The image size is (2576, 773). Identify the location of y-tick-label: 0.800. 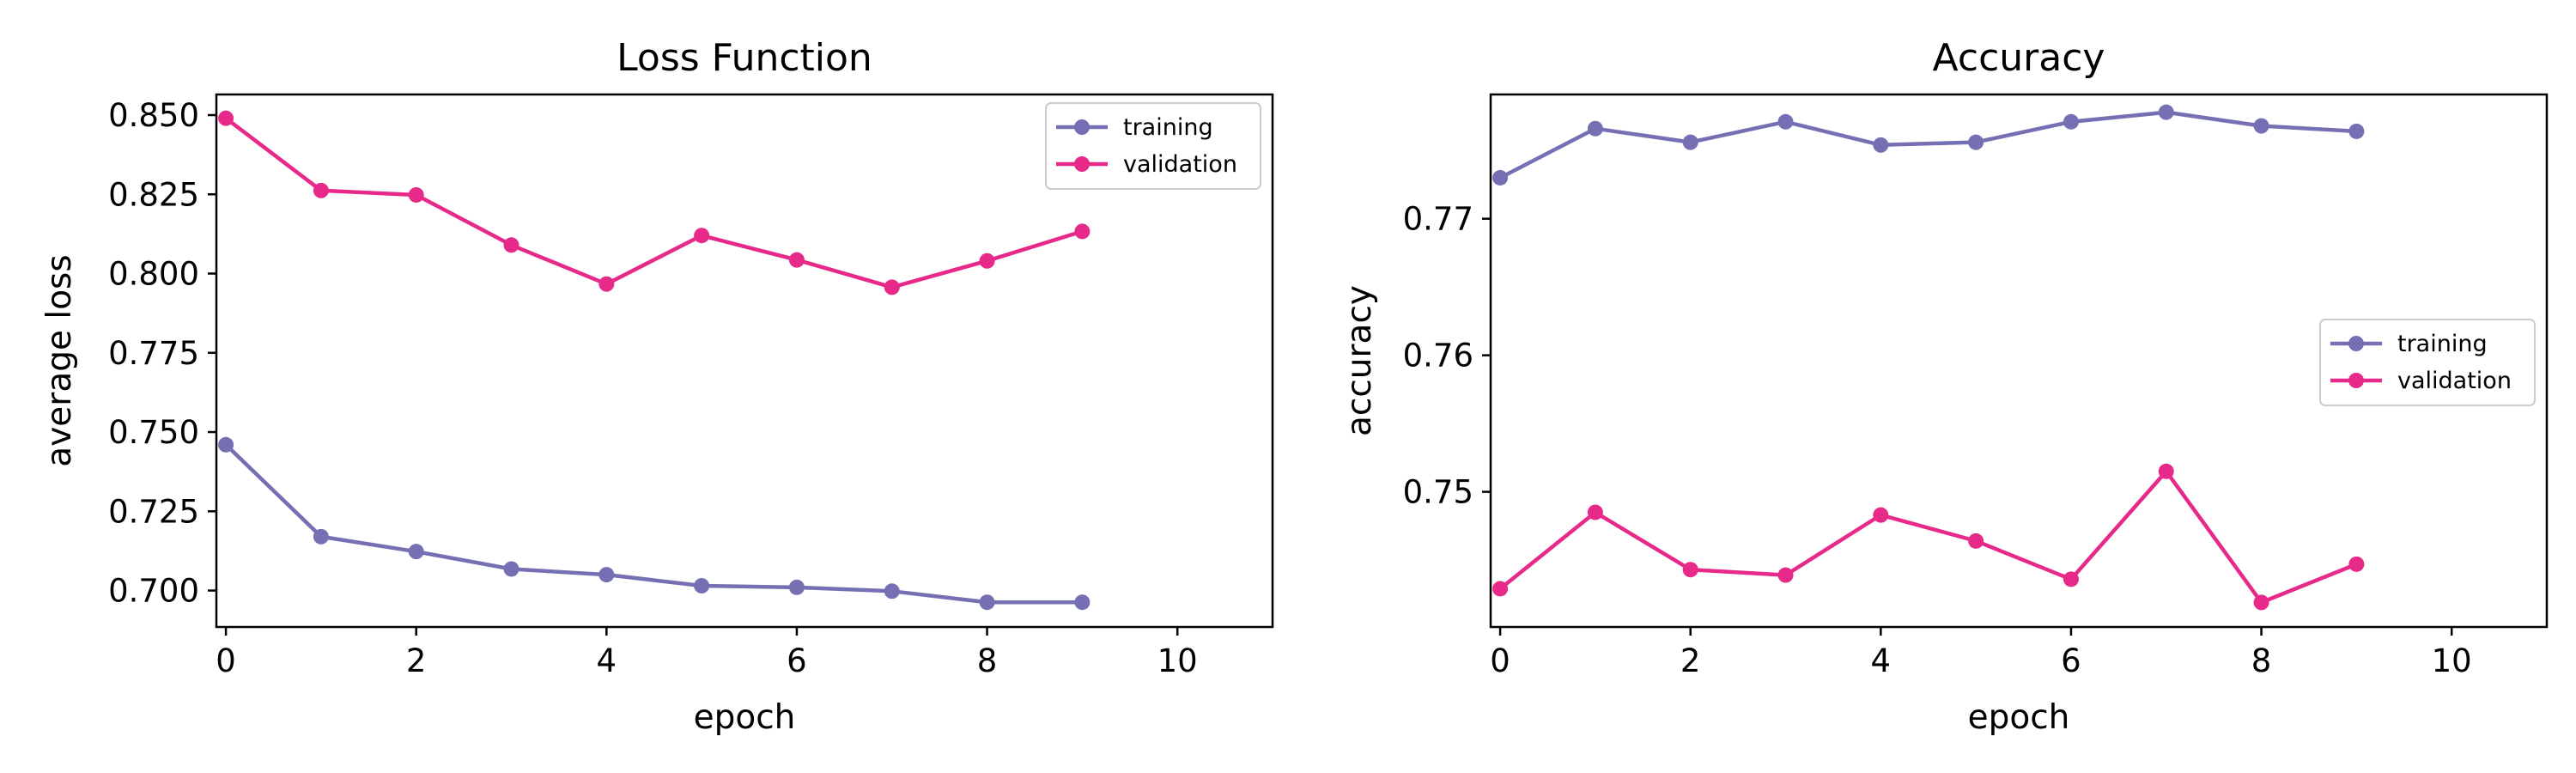
(153, 274).